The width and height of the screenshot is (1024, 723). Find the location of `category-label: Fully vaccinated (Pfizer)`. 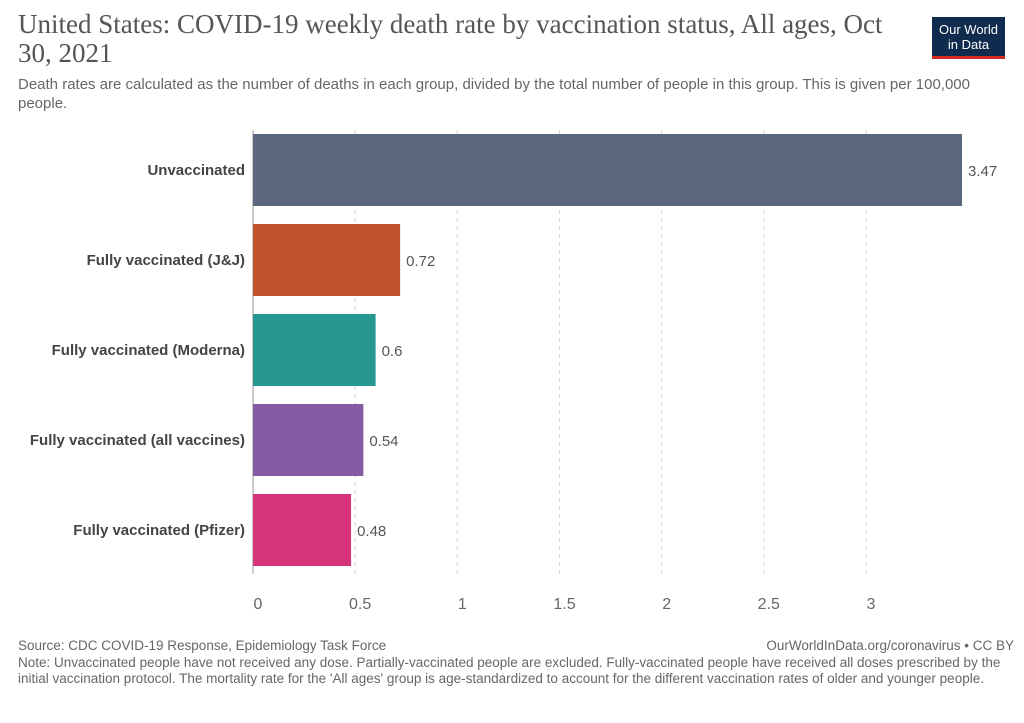

category-label: Fully vaccinated (Pfizer) is located at coordinates (159, 530).